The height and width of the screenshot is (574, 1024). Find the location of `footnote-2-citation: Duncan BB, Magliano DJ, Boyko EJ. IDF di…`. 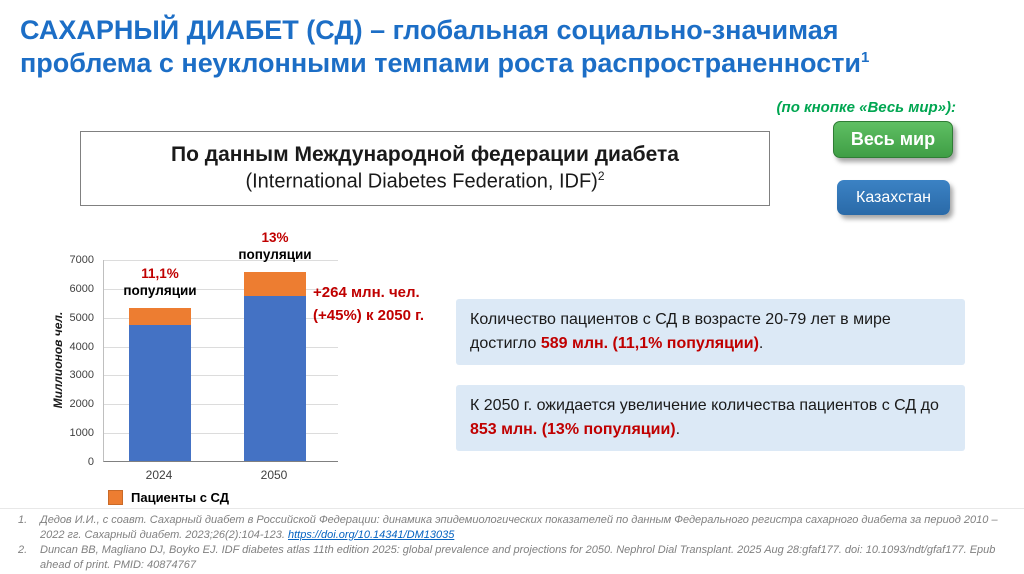

footnote-2-citation: Duncan BB, Magliano DJ, Boyko EJ. IDF di… is located at coordinates (518, 557).